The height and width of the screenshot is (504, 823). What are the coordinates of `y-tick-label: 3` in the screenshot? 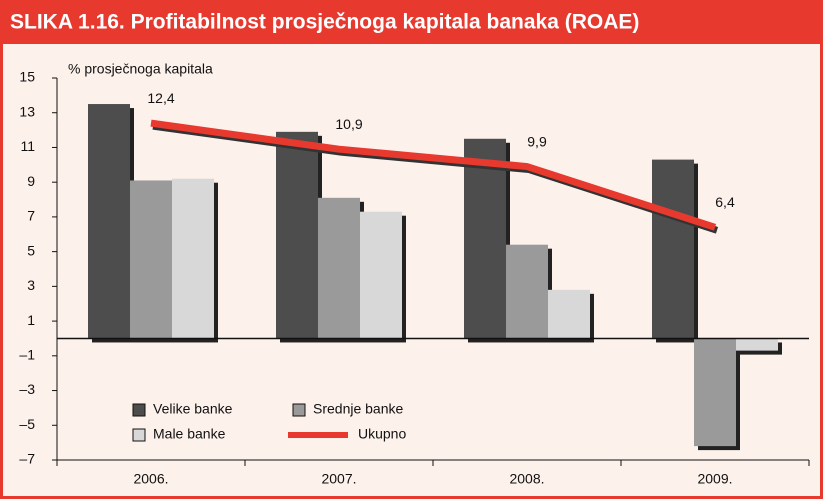 It's located at (31, 285).